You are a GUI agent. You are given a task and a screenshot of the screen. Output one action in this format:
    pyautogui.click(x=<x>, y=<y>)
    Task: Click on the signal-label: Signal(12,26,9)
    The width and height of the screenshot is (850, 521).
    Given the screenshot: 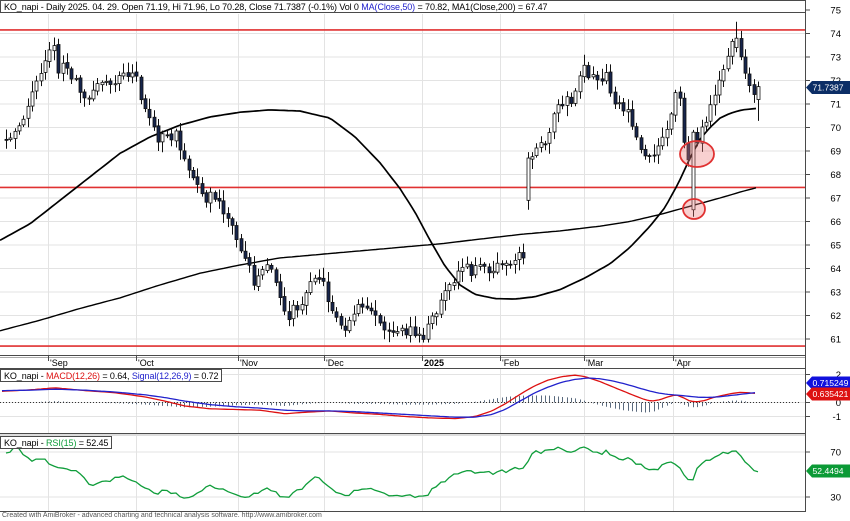 What is the action you would take?
    pyautogui.click(x=161, y=376)
    